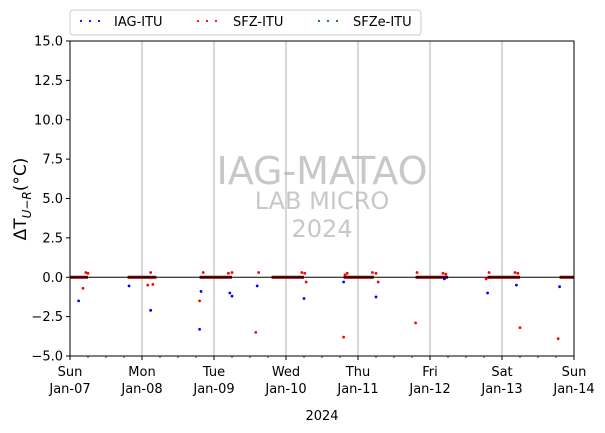  What do you see at coordinates (138, 22) in the screenshot?
I see `legend-label-iag-itu: IAG-ITU` at bounding box center [138, 22].